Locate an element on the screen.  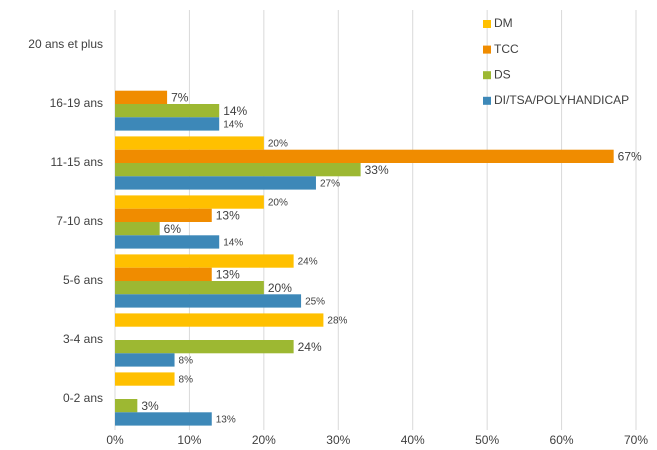
x-tick-label: 40% is located at coordinates (413, 440).